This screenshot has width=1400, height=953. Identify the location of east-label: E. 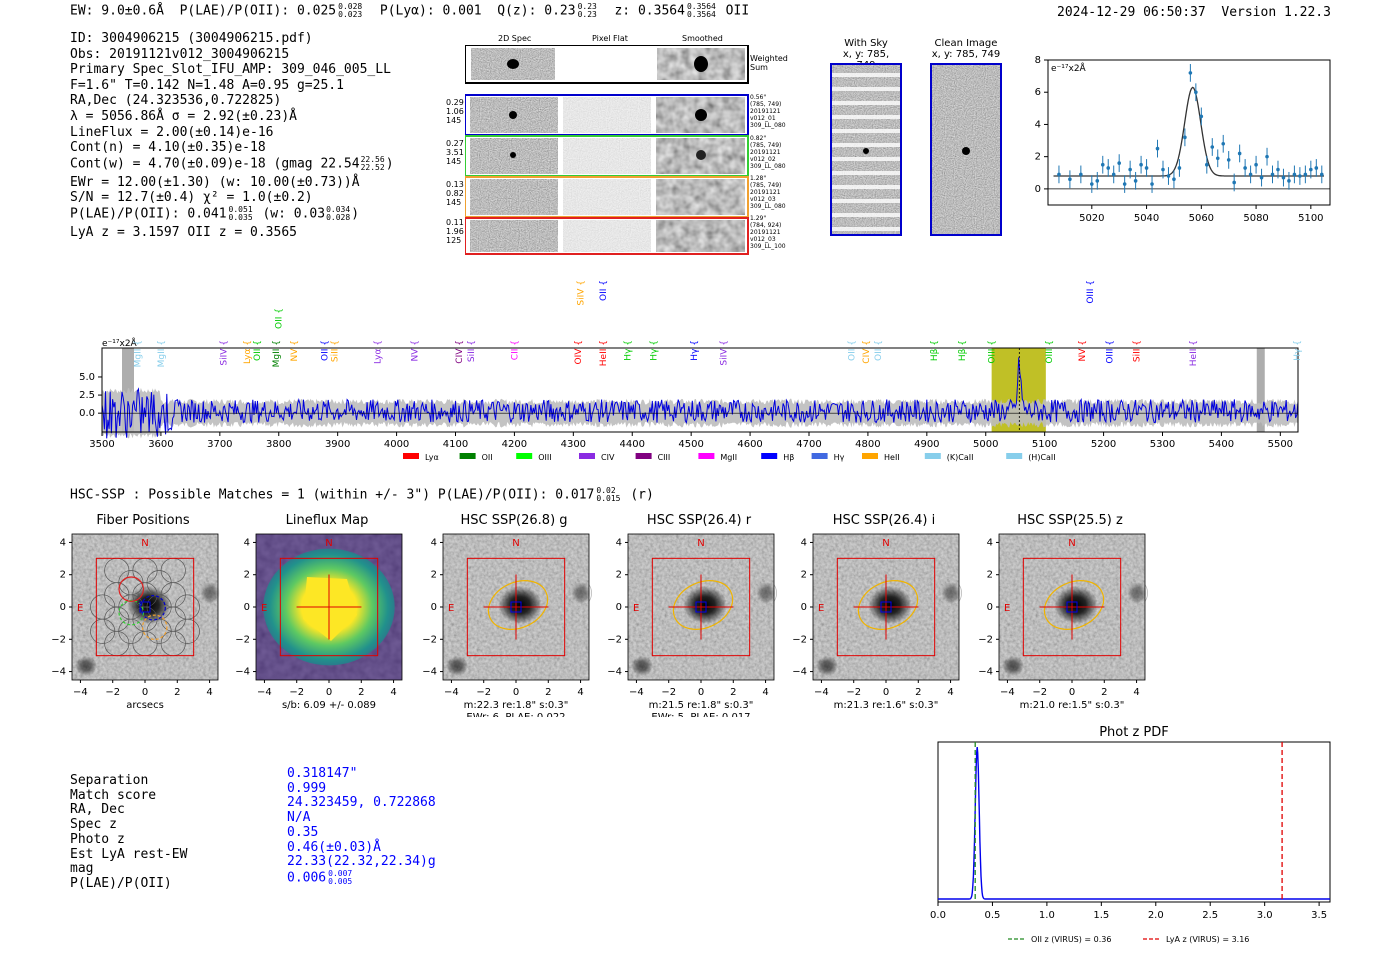
(80, 608).